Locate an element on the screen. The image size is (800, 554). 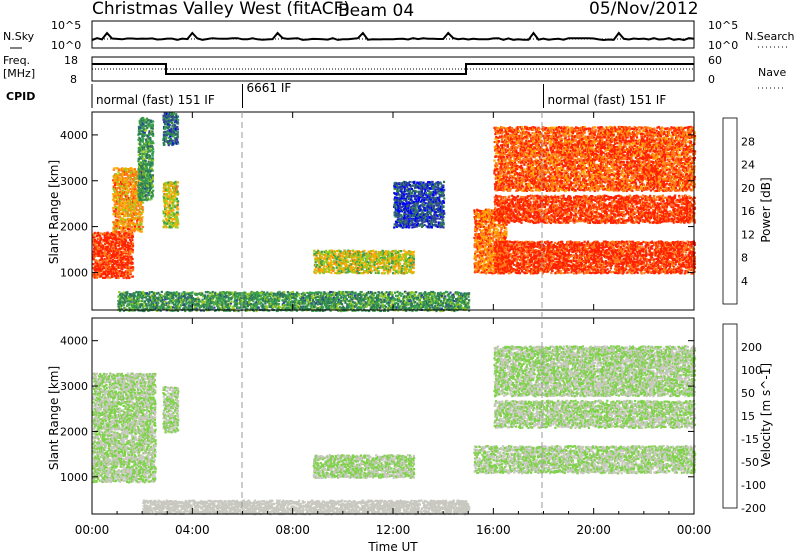
cpid-segment-label: normal (fast) 151 IF is located at coordinates (607, 100).